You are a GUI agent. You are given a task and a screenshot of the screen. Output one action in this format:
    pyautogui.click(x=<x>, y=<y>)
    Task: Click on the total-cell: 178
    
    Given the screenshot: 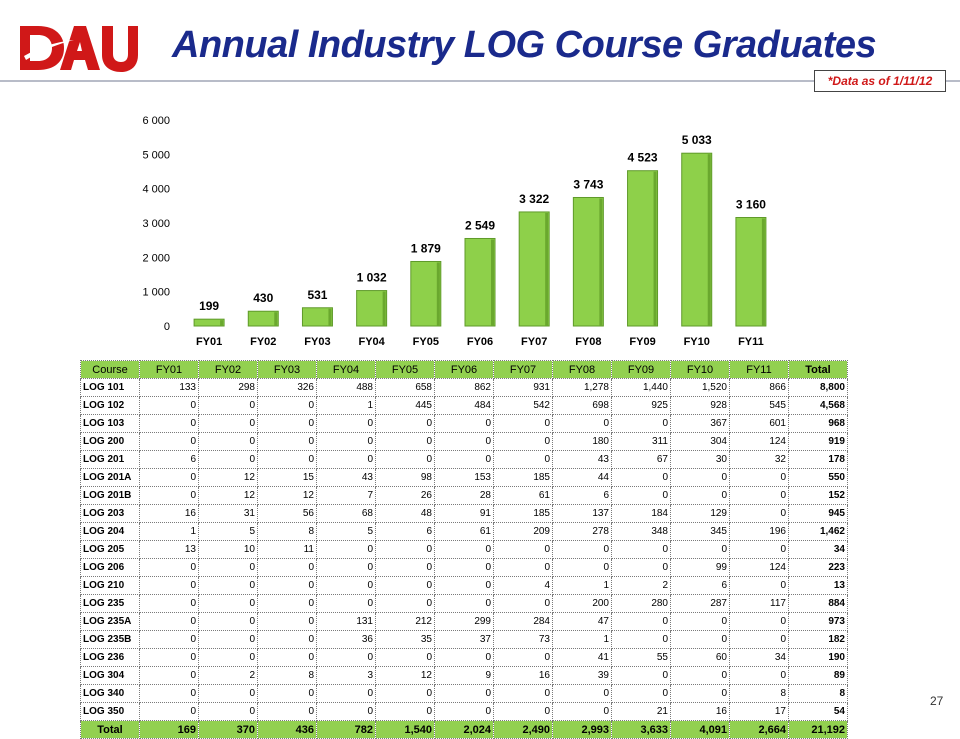 What is the action you would take?
    pyautogui.click(x=818, y=459)
    